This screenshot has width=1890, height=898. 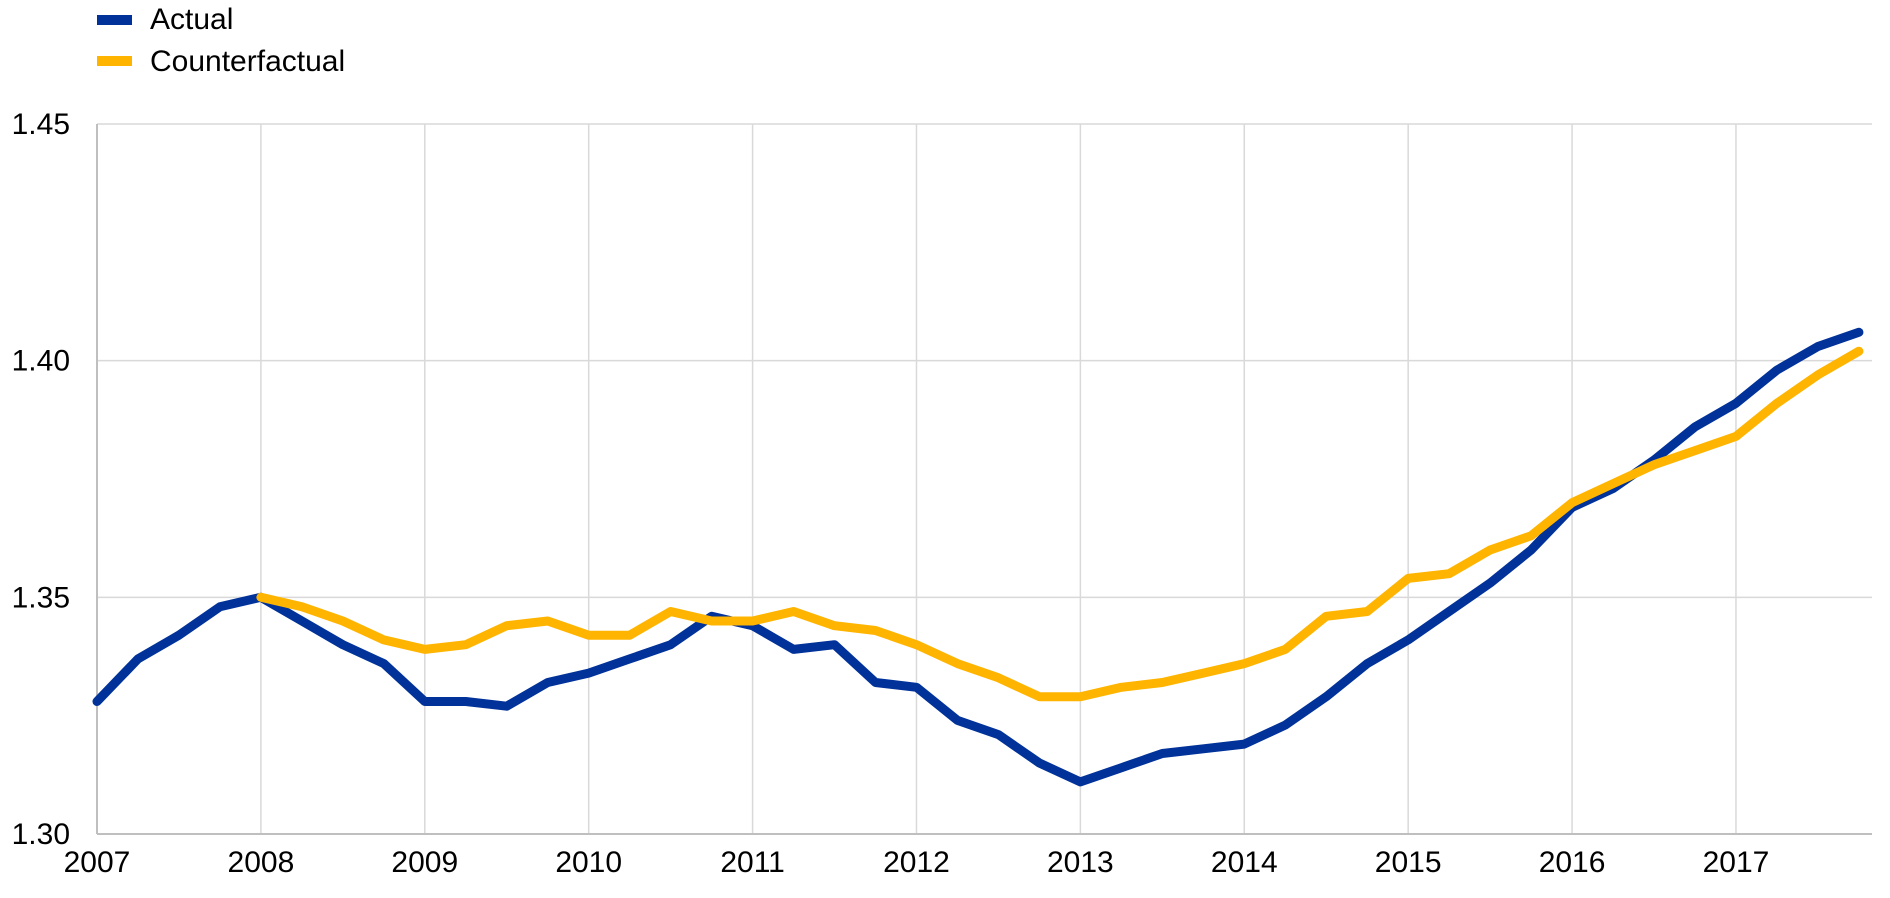 What do you see at coordinates (247, 61) in the screenshot?
I see `legend-label-counterfactual: Counterfactual` at bounding box center [247, 61].